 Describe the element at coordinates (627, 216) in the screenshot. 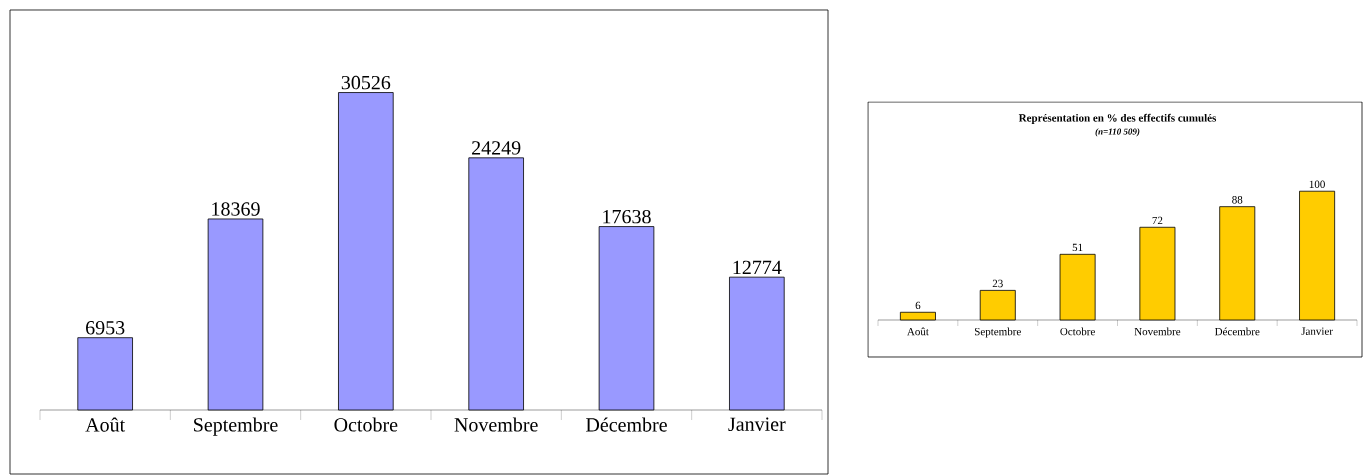

I see `data-label: 17638` at that location.